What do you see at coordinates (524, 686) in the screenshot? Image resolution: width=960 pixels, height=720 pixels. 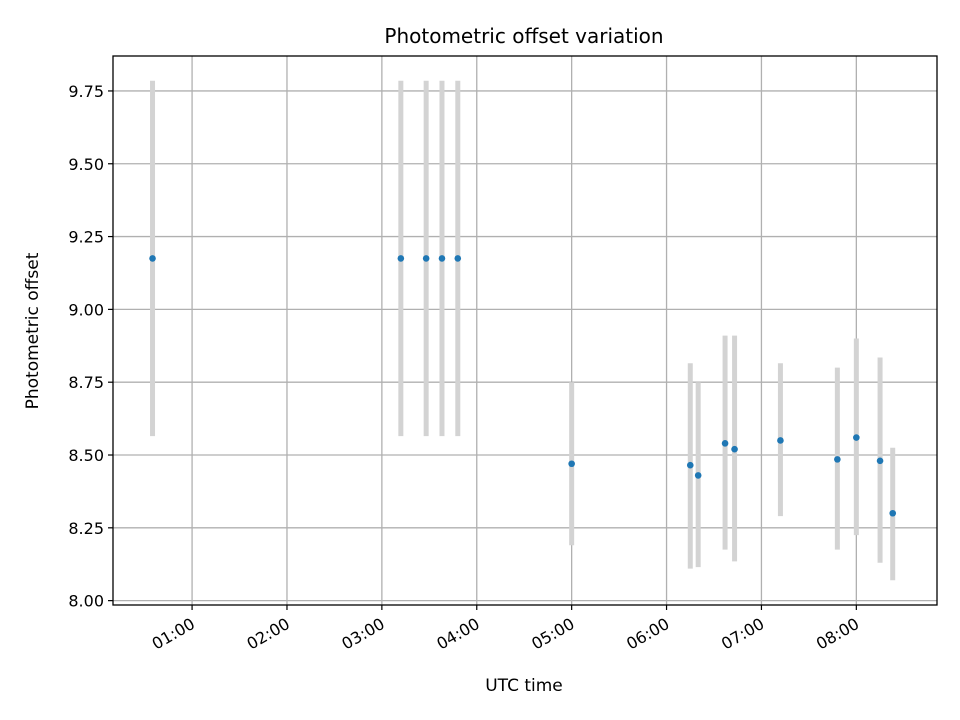 I see `x-axis-label: UTC time` at bounding box center [524, 686].